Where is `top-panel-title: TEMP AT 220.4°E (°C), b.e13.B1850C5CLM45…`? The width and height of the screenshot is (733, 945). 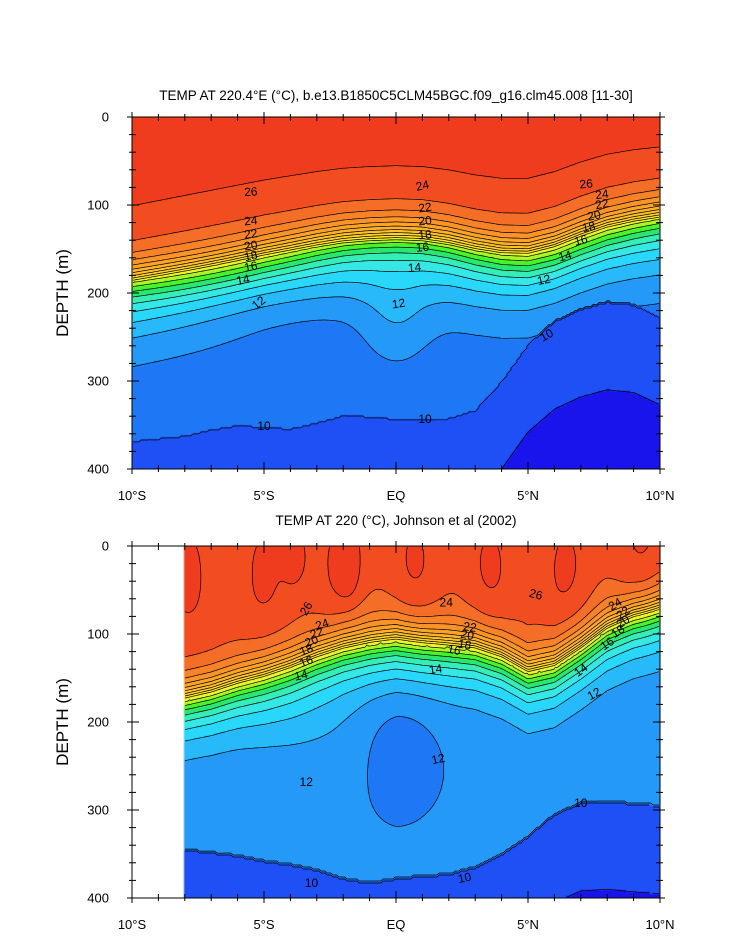
top-panel-title: TEMP AT 220.4°E (°C), b.e13.B1850C5CLM45… is located at coordinates (396, 95).